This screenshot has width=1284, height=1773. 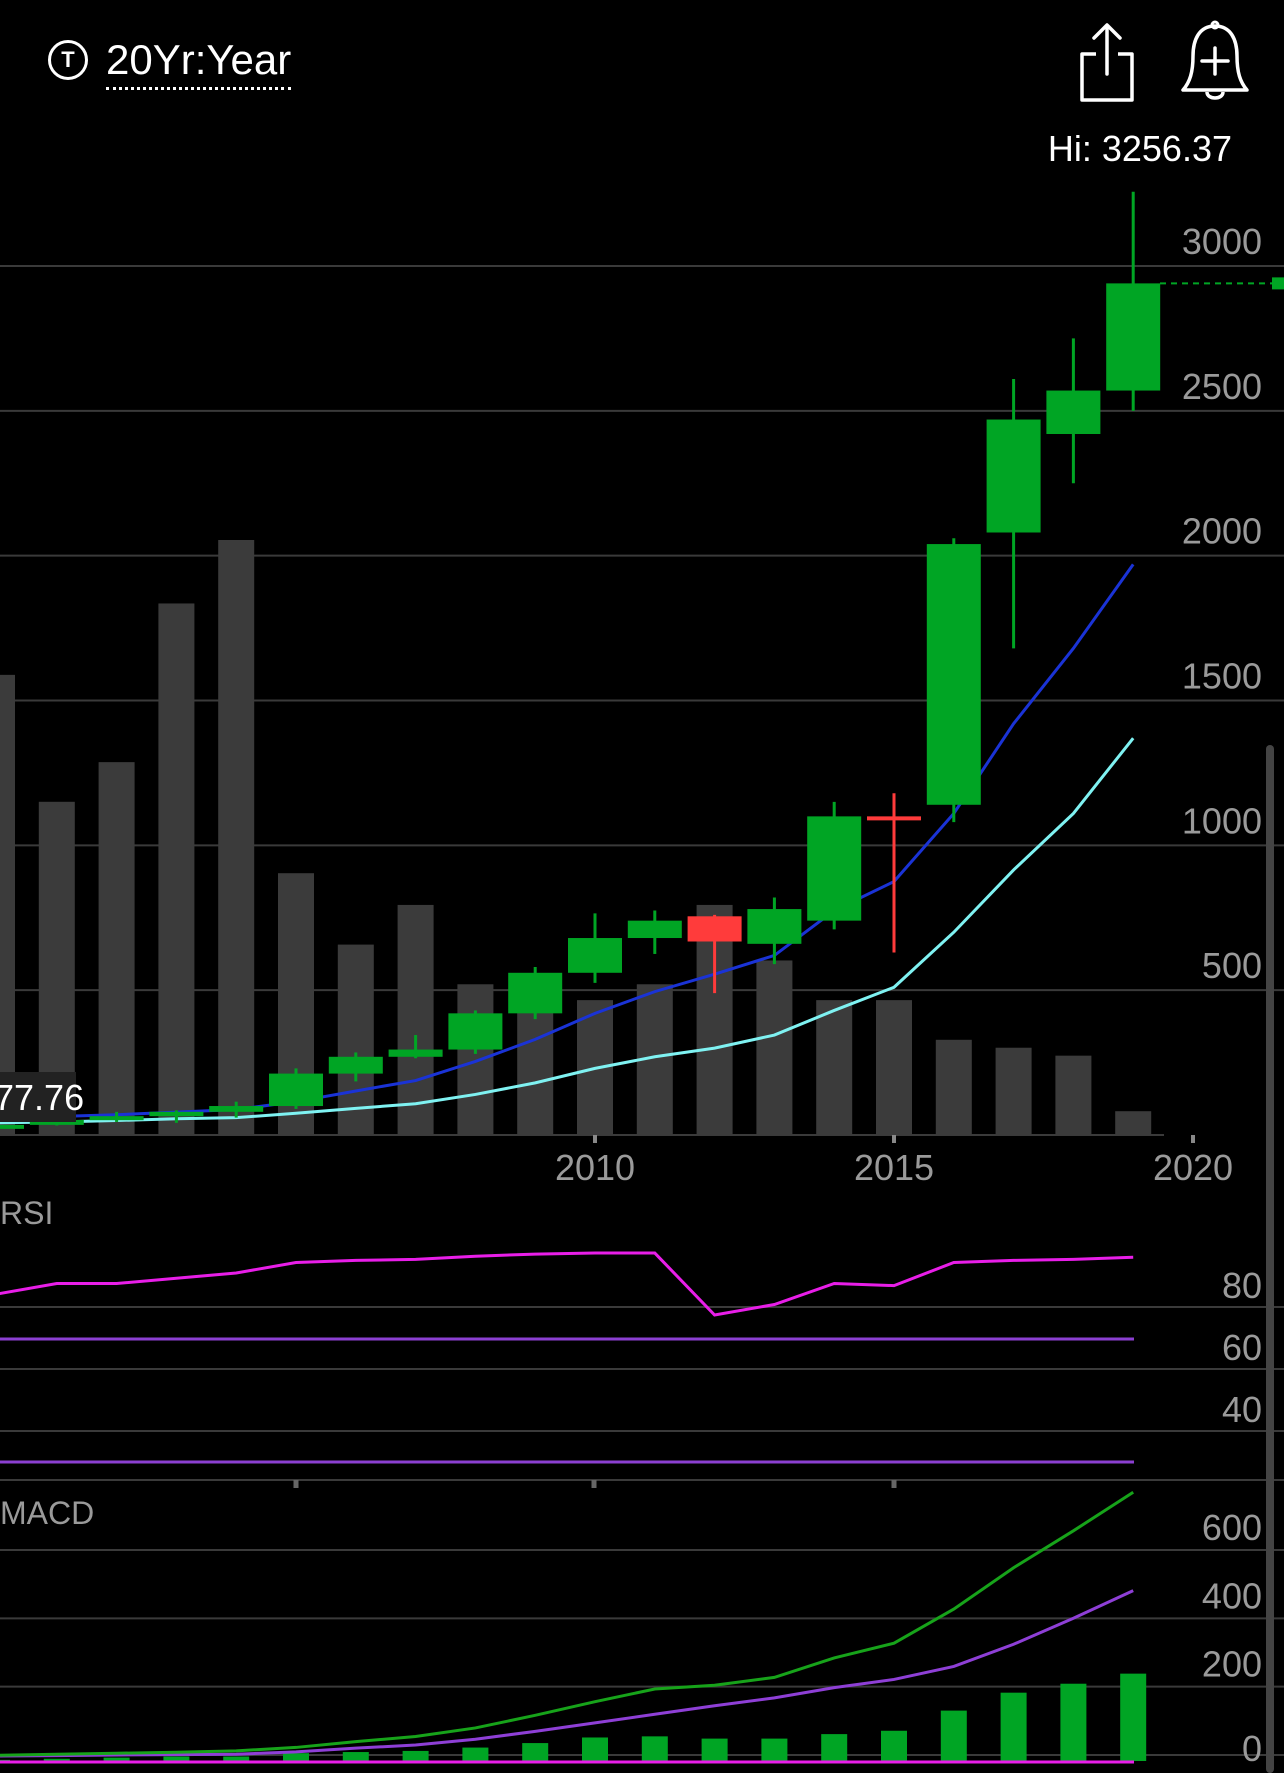 What do you see at coordinates (199, 62) in the screenshot?
I see `time-range-selector: 20Yr:Year` at bounding box center [199, 62].